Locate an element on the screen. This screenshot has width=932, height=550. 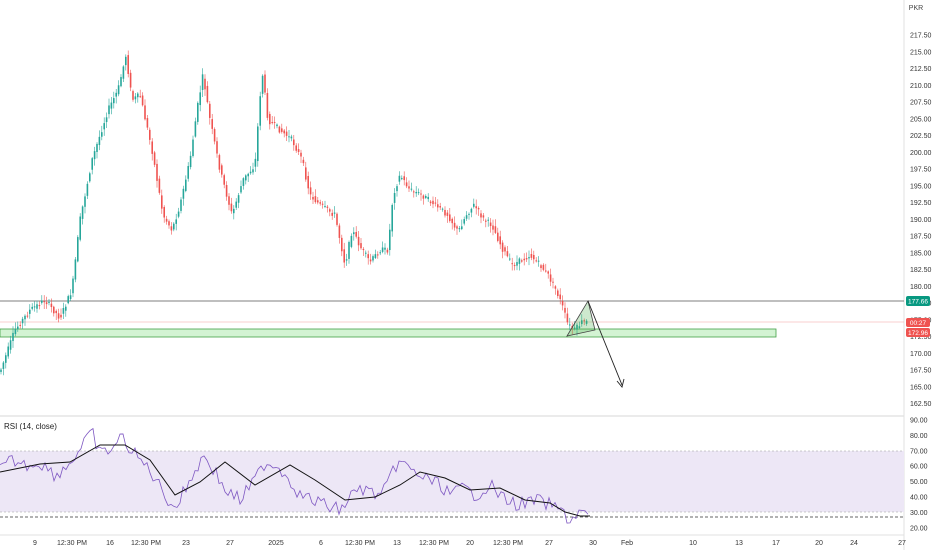
time-tick-label: 30 is located at coordinates (593, 543).